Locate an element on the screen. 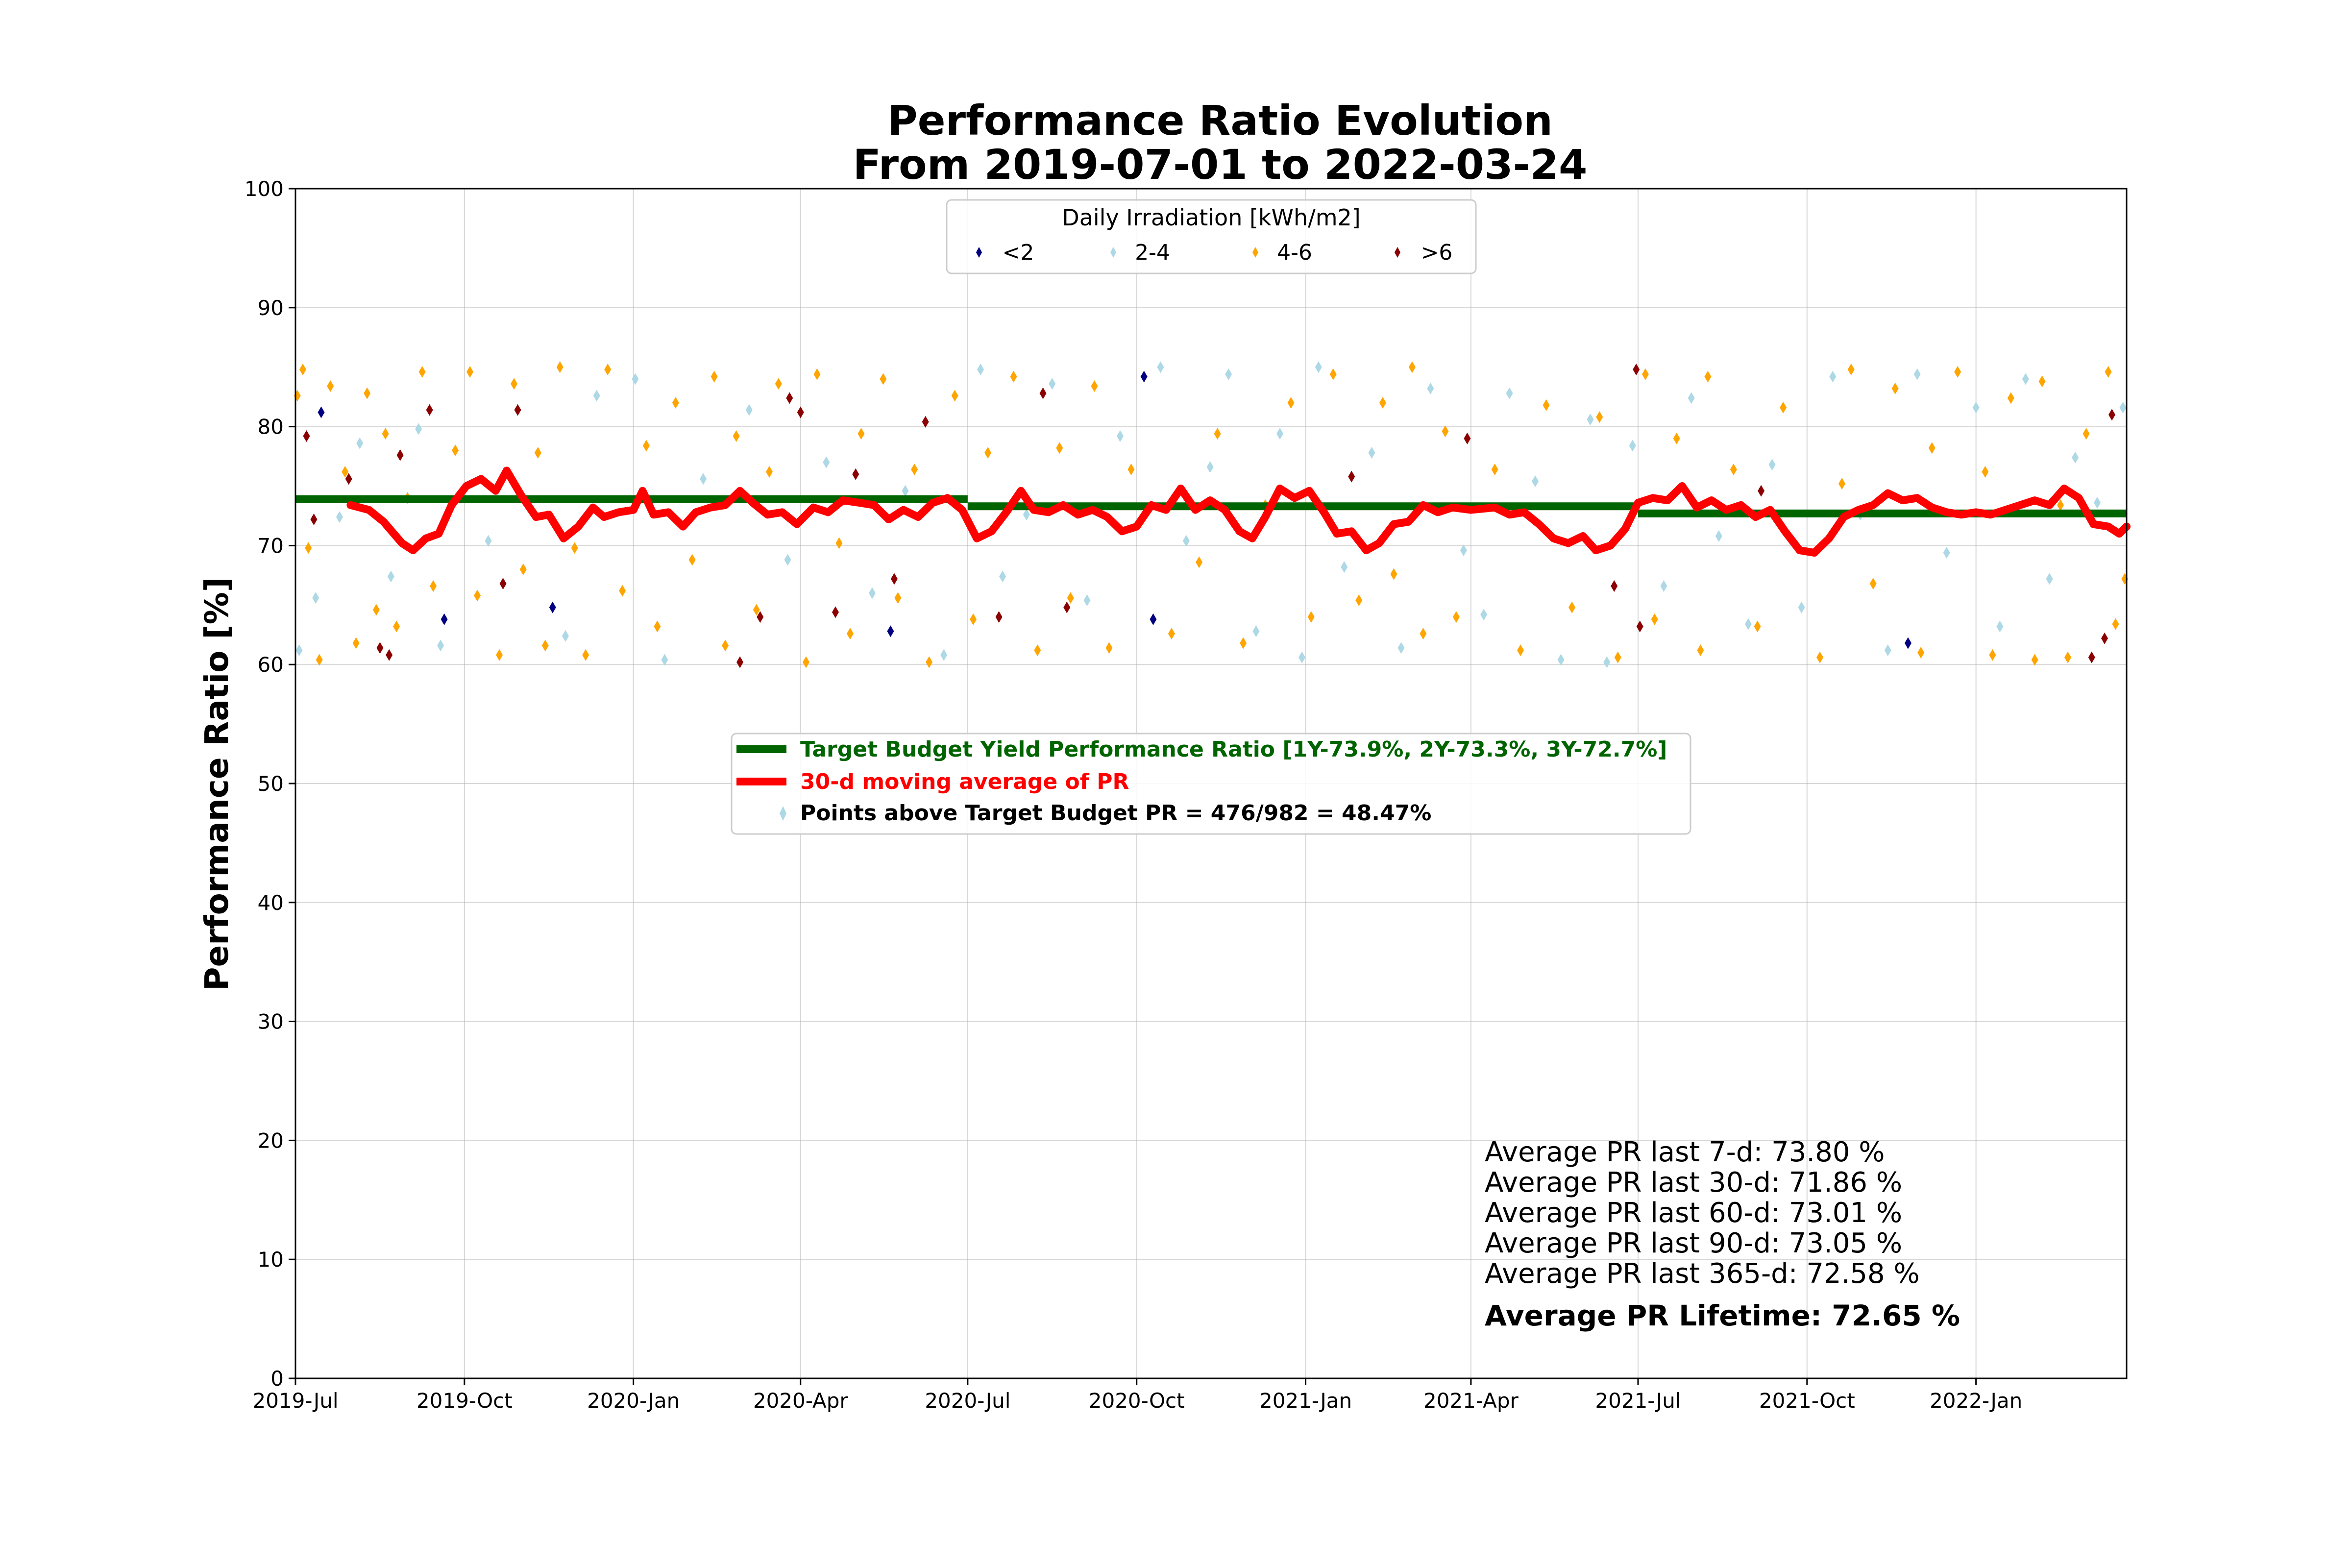  stat-60d: Average PR last 60-d: 73.01 % is located at coordinates (1693, 1213).